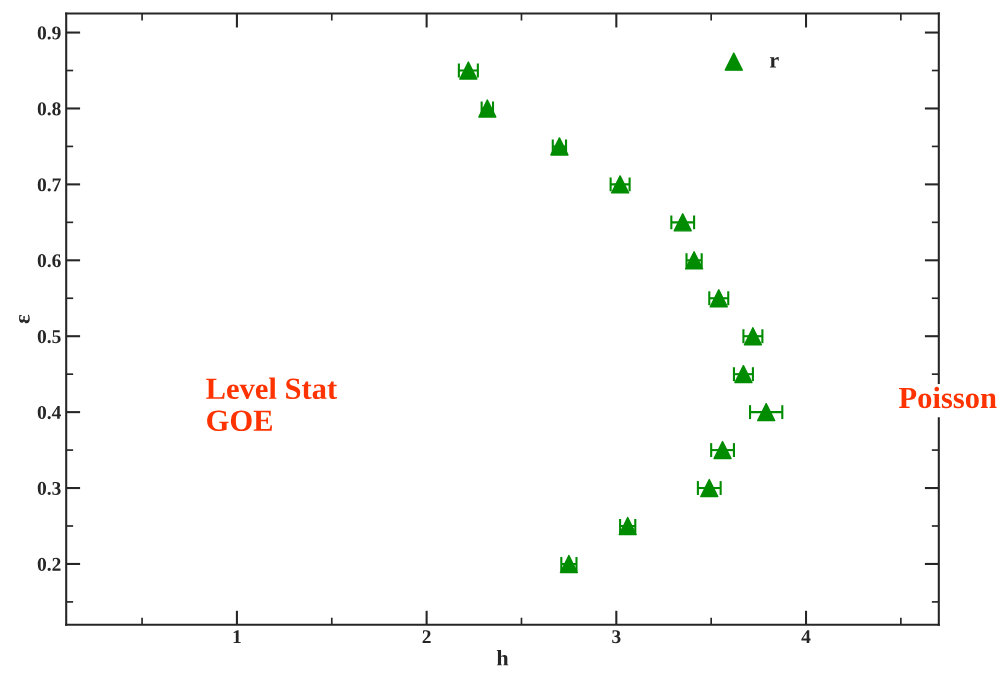  Describe the element at coordinates (426, 637) in the screenshot. I see `x-tick-label: 2` at that location.